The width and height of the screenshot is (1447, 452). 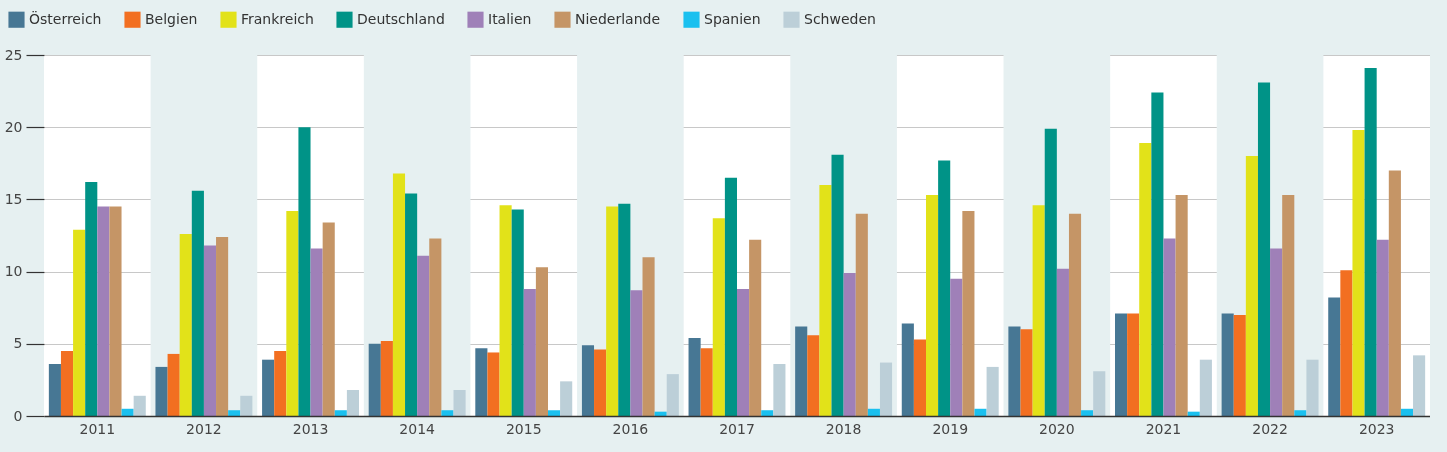 I want to click on legend-label: Schweden, so click(x=840, y=18).